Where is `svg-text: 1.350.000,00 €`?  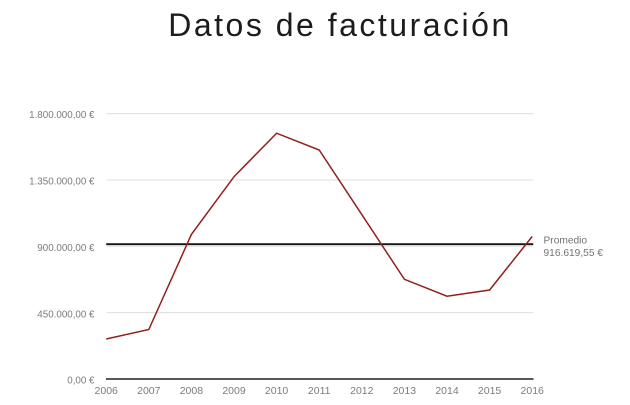 svg-text: 1.350.000,00 € is located at coordinates (62, 182).